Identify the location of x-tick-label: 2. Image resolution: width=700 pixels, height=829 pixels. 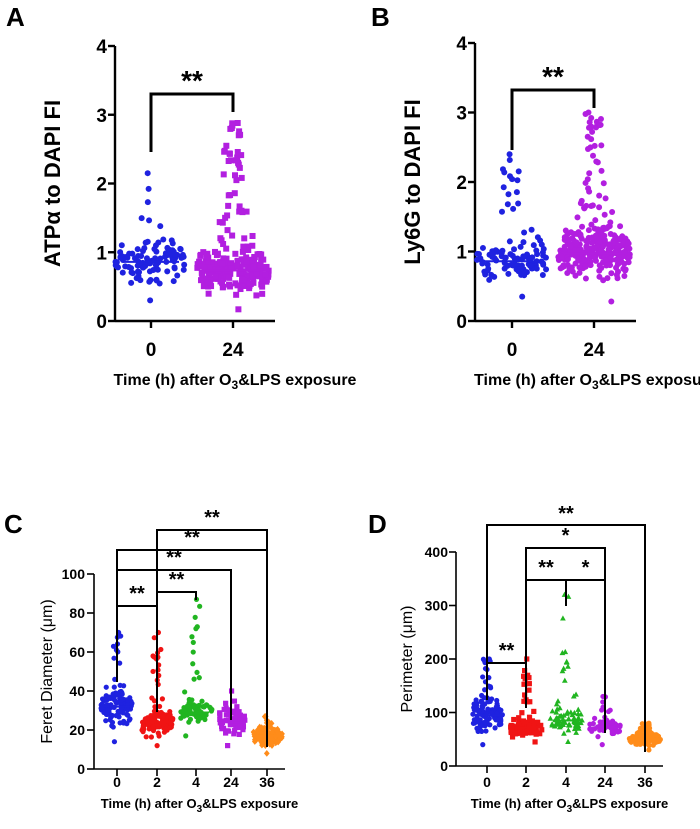
(526, 782).